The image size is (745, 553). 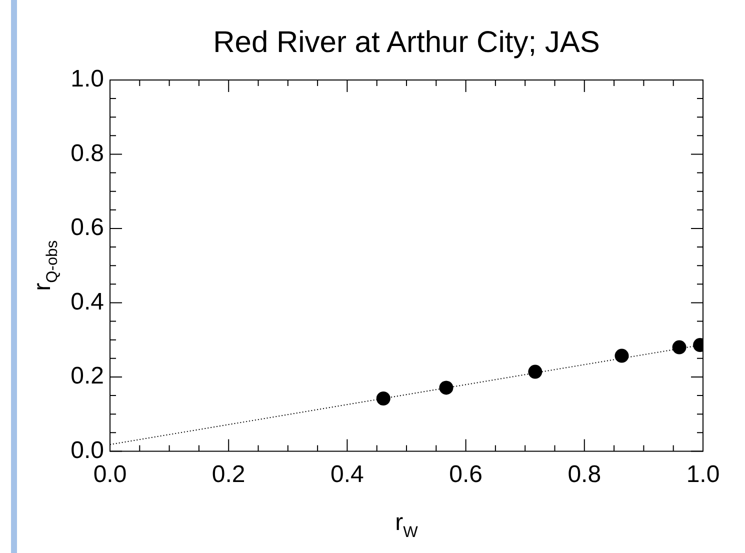 I want to click on y-tick-label: 0.4, so click(x=87, y=302).